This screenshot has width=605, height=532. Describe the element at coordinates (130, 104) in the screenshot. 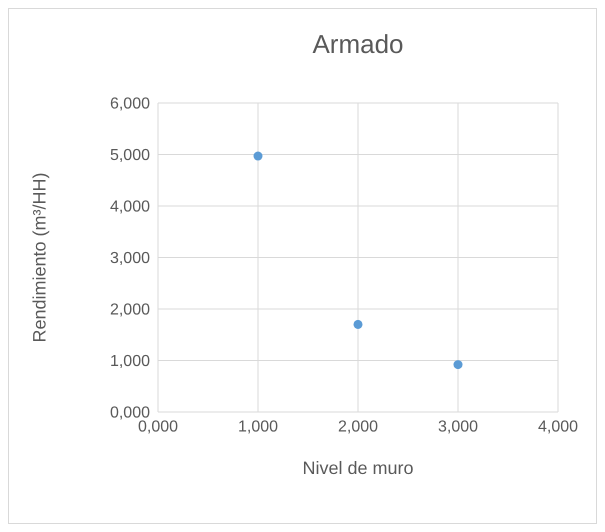

I see `y-tick-label: 6,000` at that location.